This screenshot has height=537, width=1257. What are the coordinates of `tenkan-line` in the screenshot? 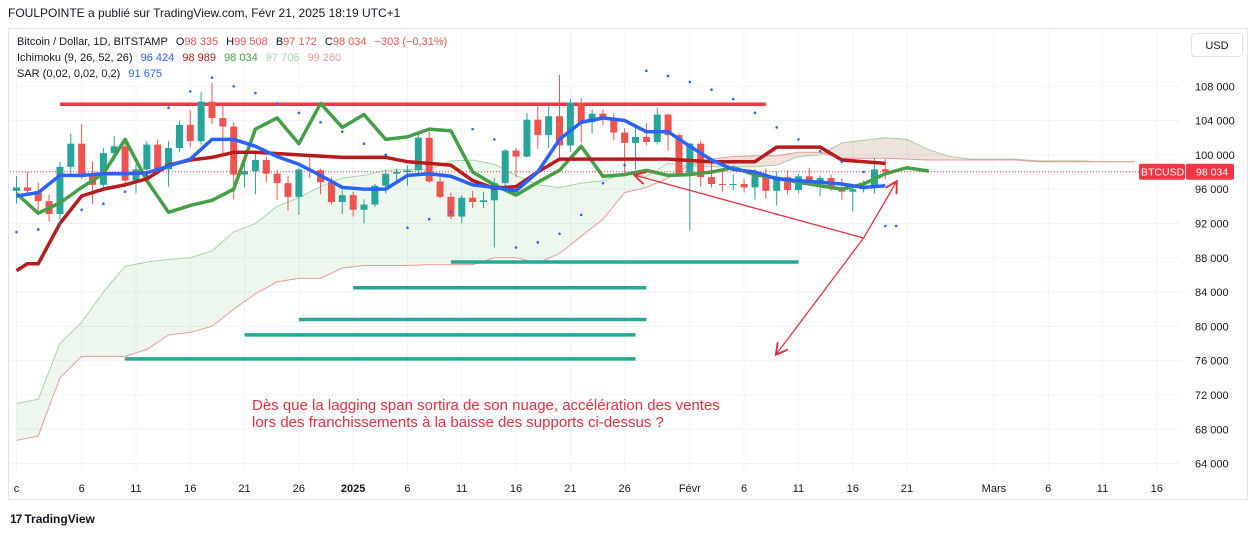 It's located at (451, 157).